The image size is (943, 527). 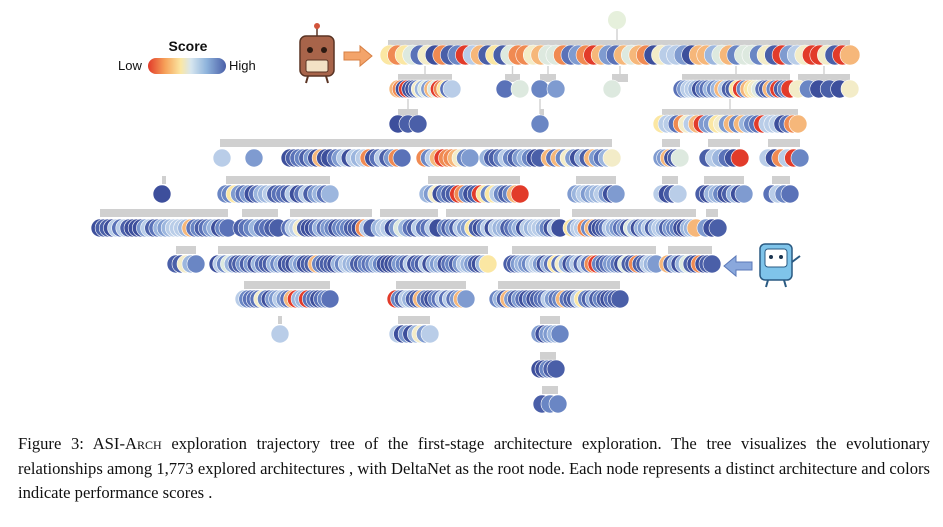 What do you see at coordinates (51, 443) in the screenshot?
I see `caption-label: Figure 3:` at bounding box center [51, 443].